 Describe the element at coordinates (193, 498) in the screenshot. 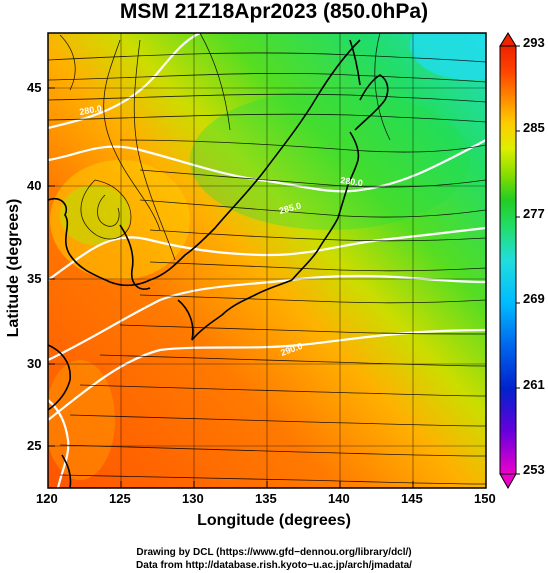

I see `x-tick-label: 130` at that location.